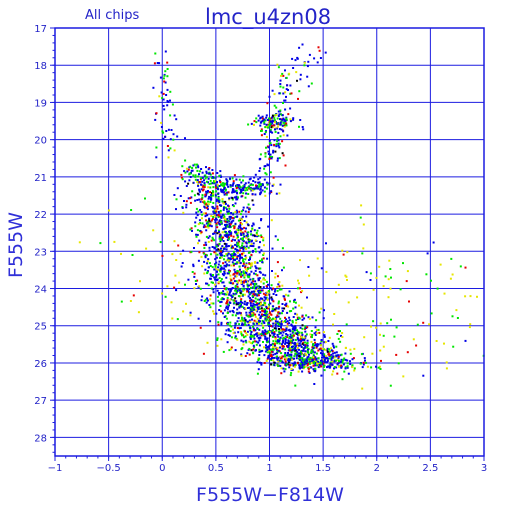  I want to click on x-tick-label: 1, so click(269, 468).